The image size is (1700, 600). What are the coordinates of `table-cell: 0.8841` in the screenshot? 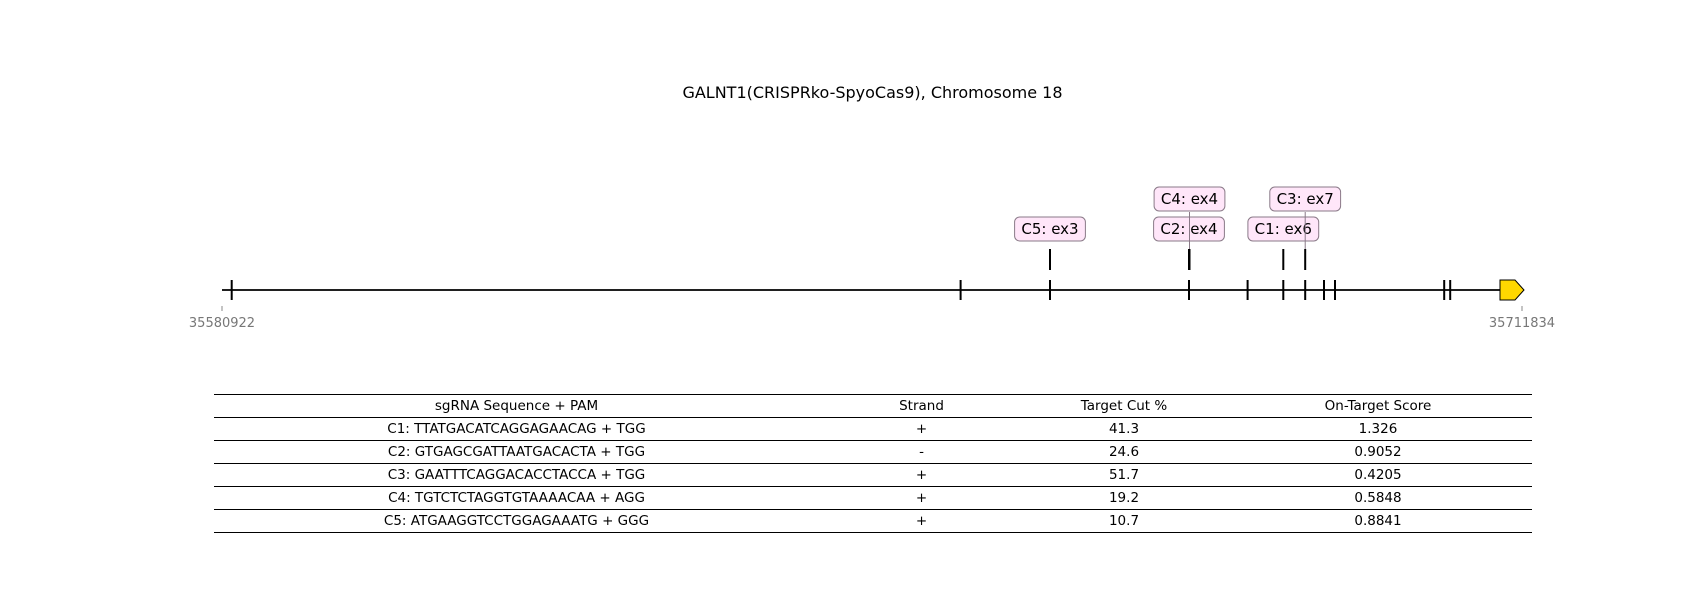 It's located at (1378, 521).